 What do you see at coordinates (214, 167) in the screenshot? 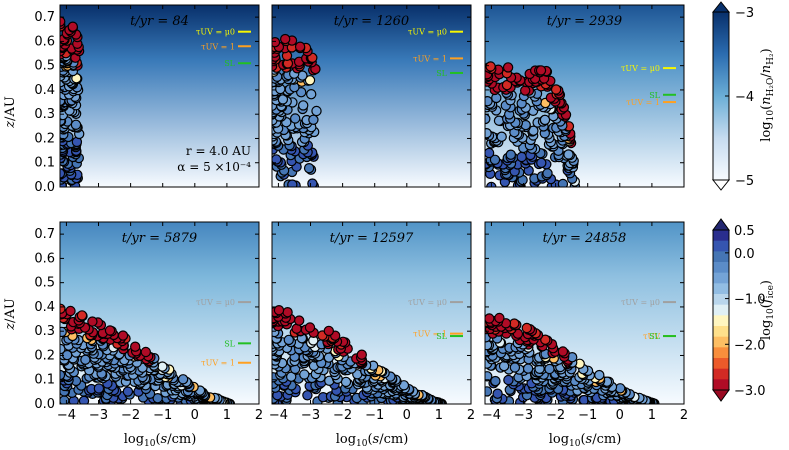
I see `annotation-alpha: α = 5 ×10⁻⁴` at bounding box center [214, 167].